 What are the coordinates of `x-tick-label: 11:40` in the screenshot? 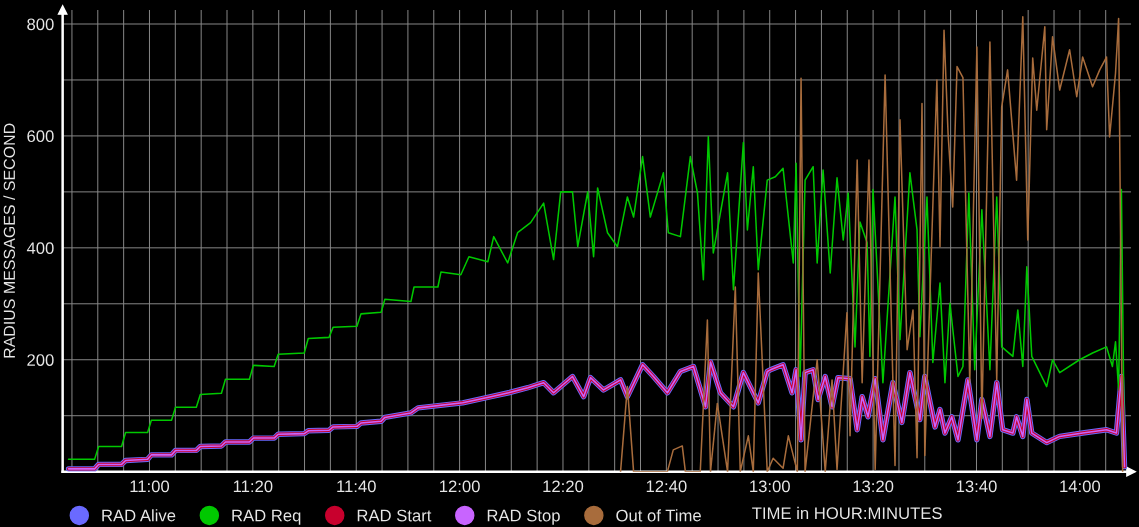 It's located at (356, 486).